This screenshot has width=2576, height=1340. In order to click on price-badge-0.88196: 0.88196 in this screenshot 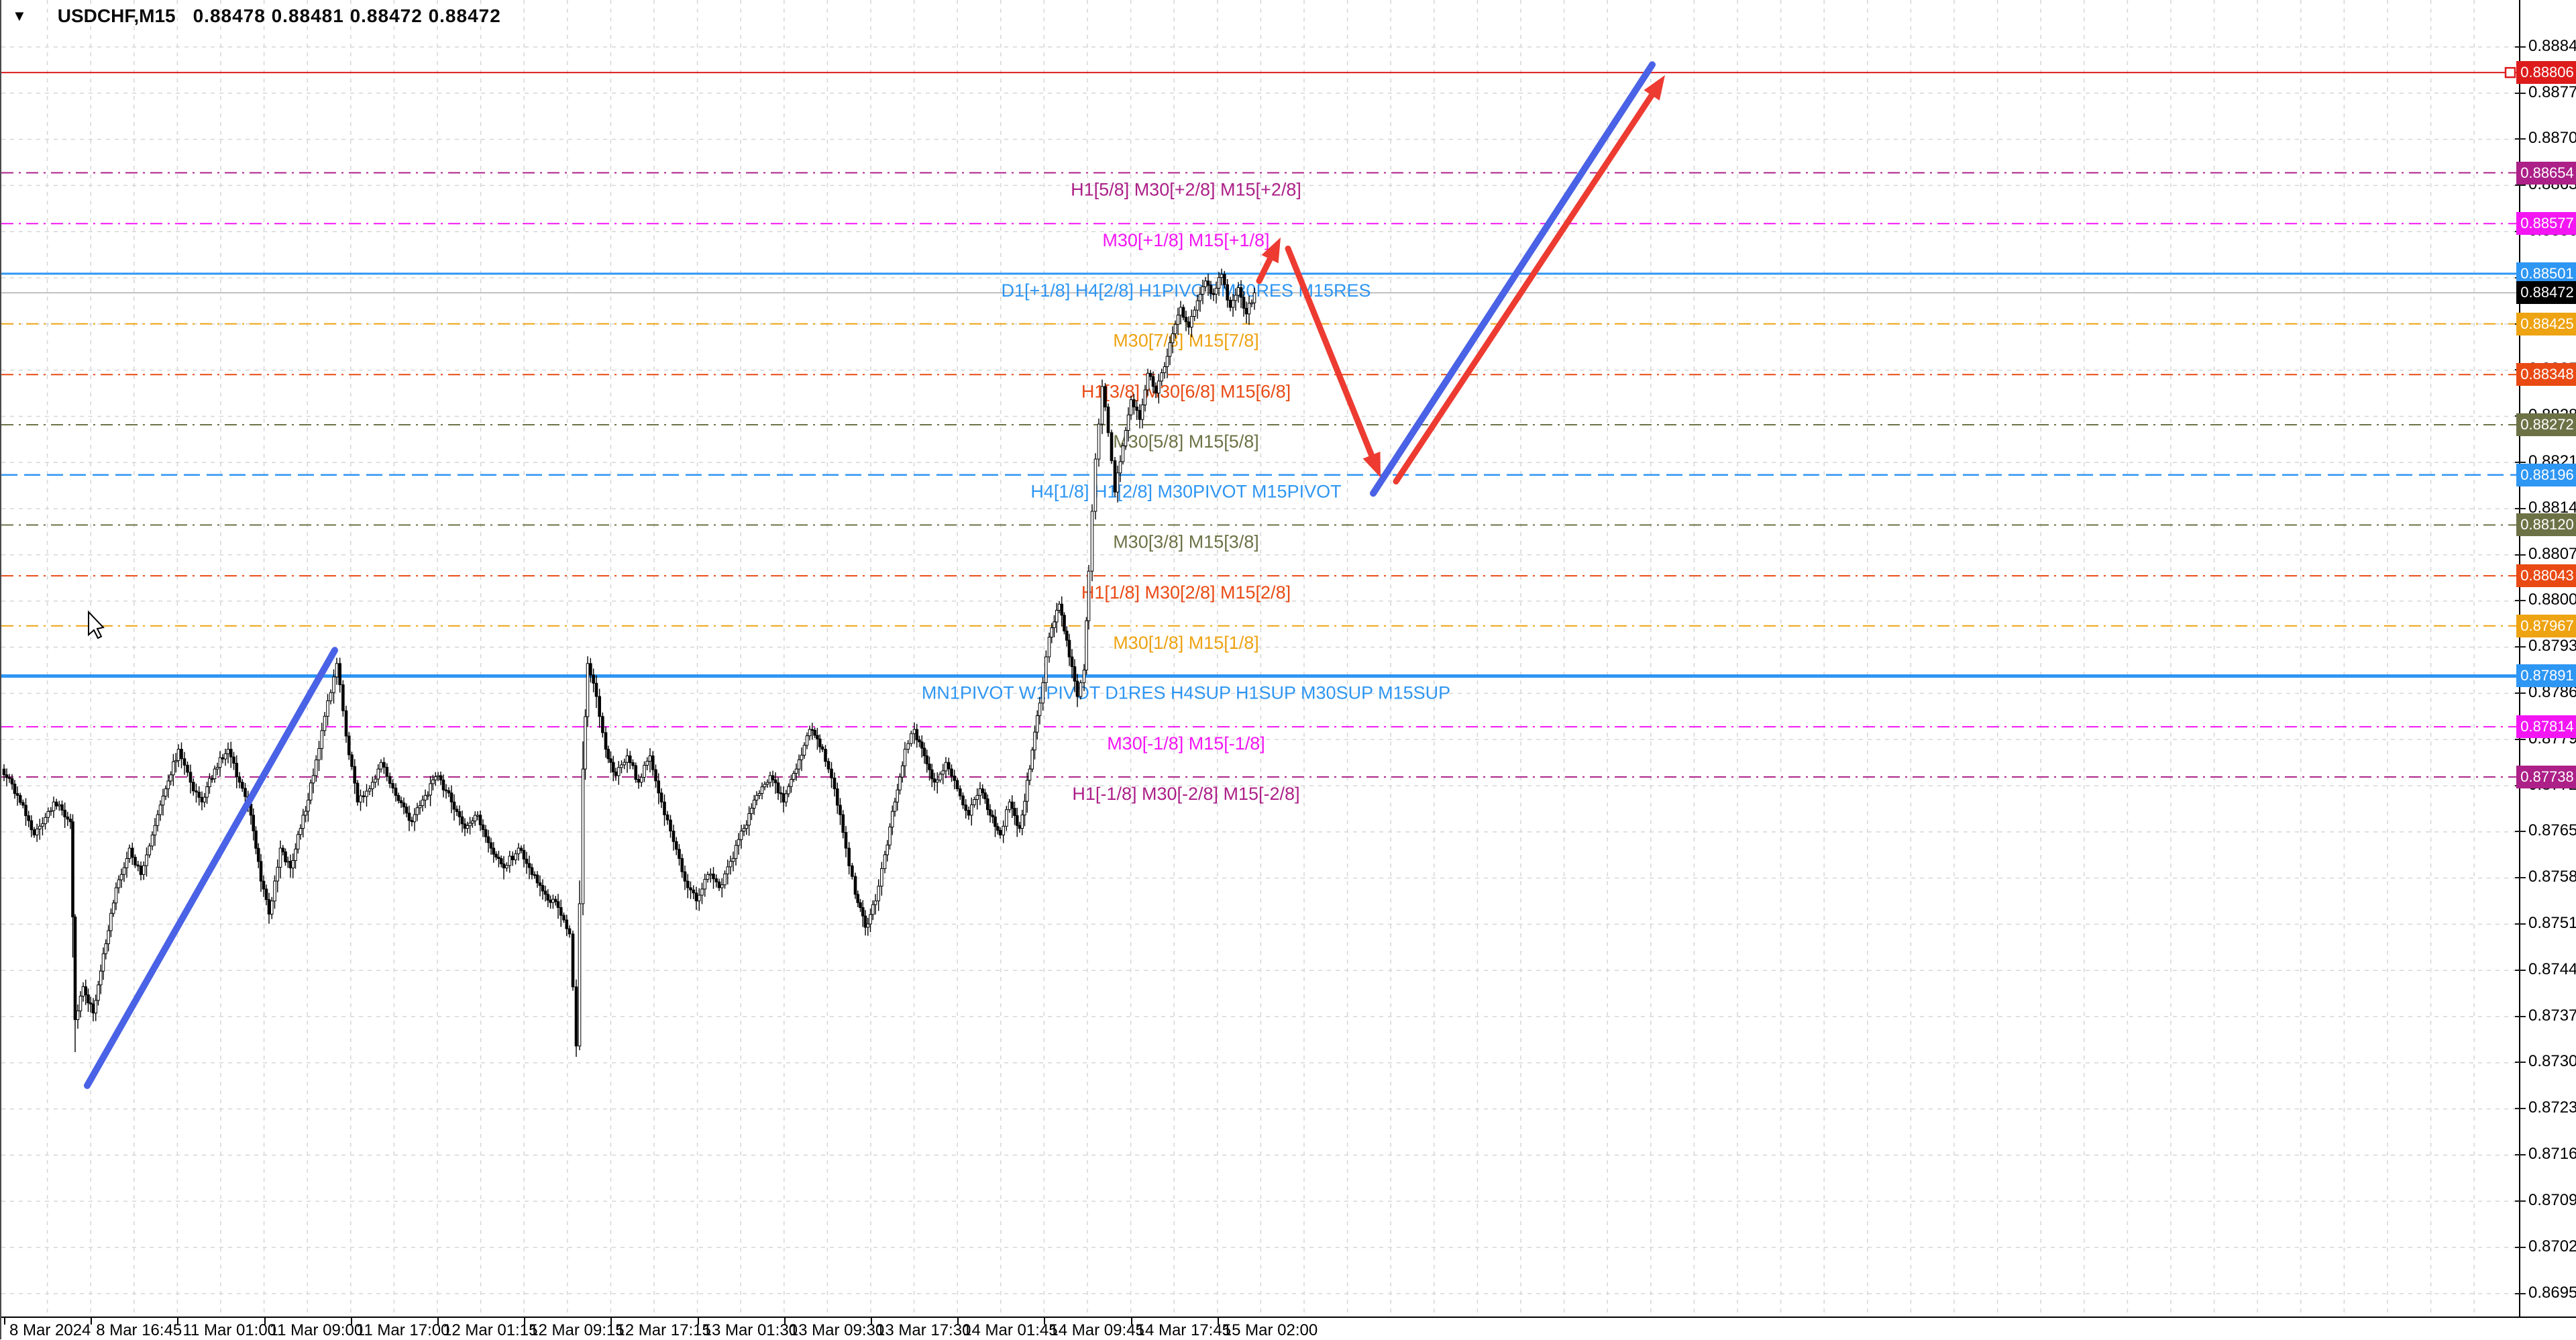, I will do `click(2546, 474)`.